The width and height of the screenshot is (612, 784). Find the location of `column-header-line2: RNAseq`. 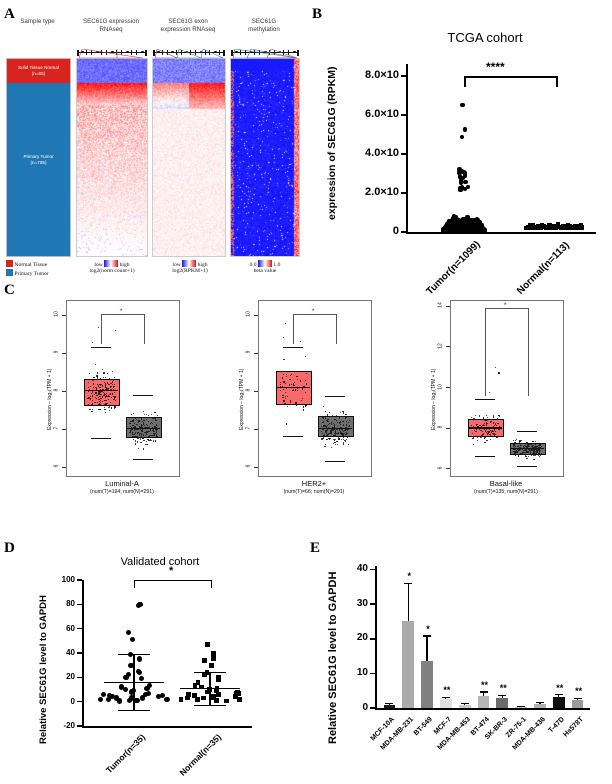

column-header-line2: RNAseq is located at coordinates (111, 29).